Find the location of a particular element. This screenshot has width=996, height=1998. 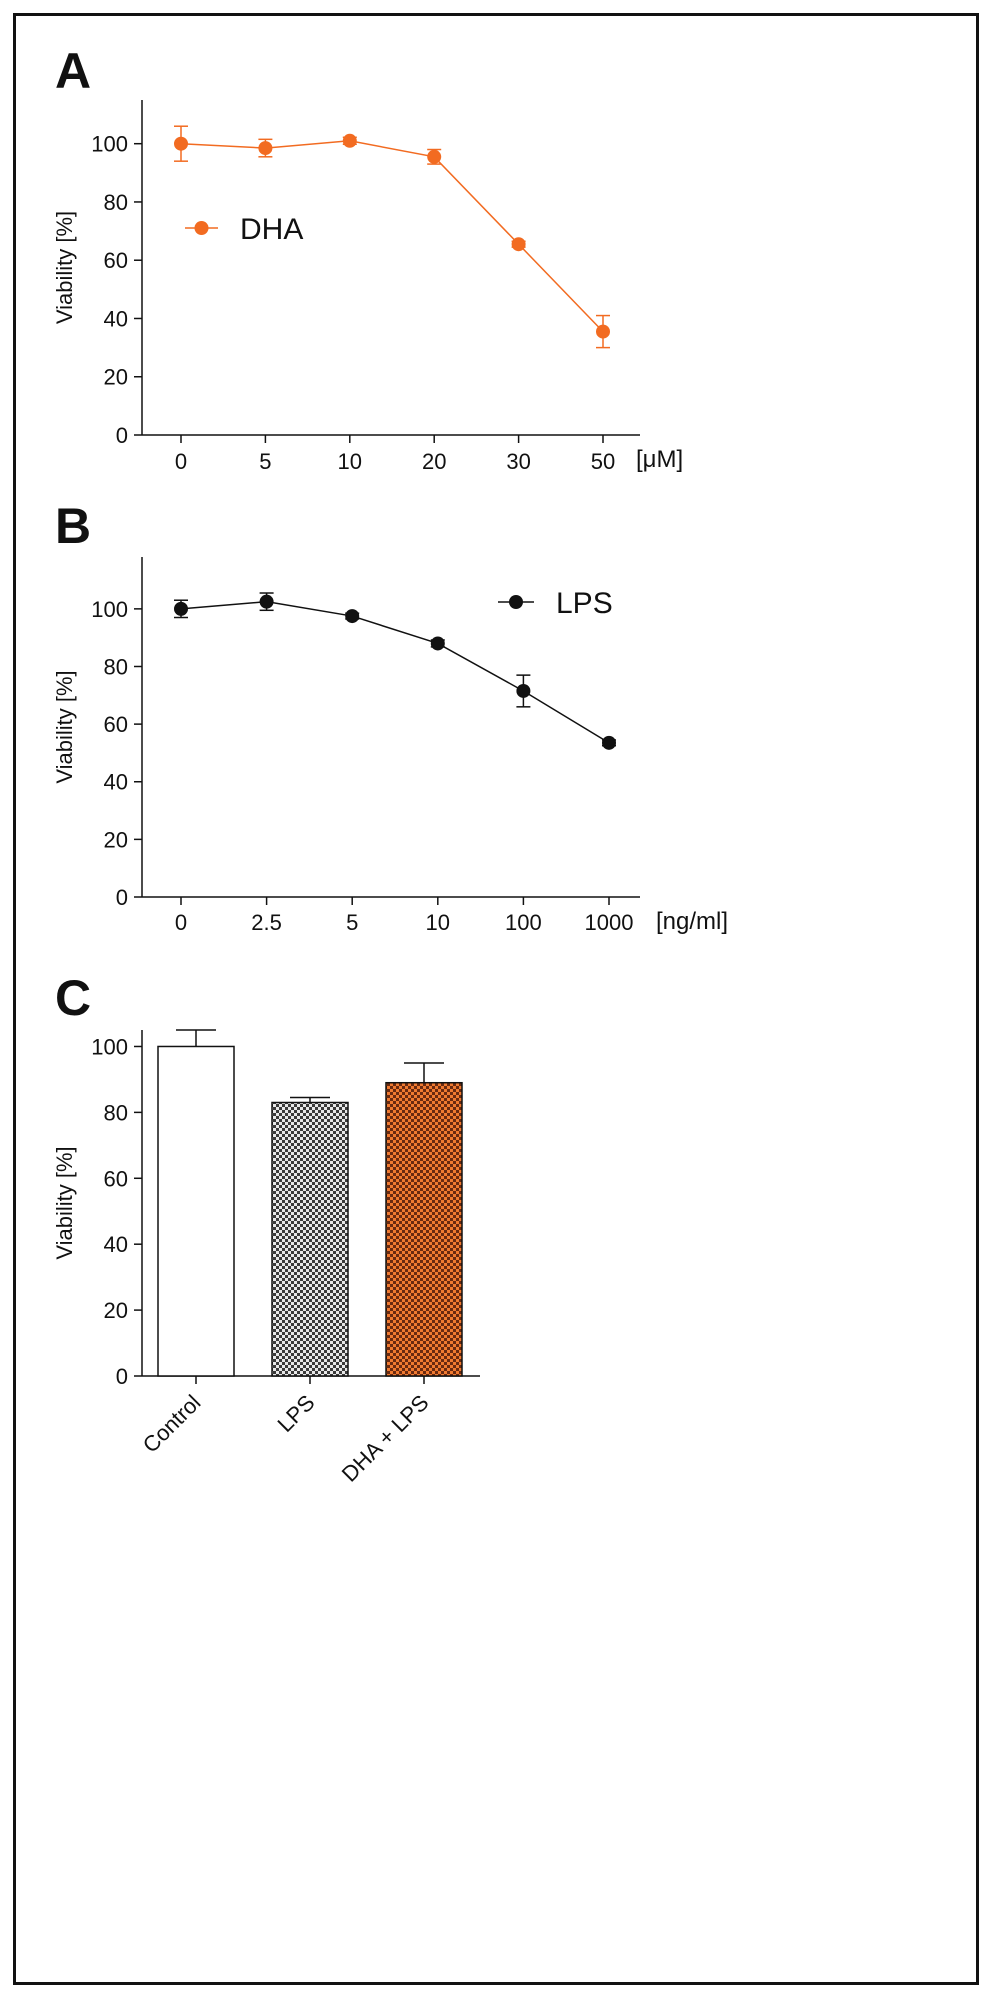

panel-letter-b: B is located at coordinates (73, 526).